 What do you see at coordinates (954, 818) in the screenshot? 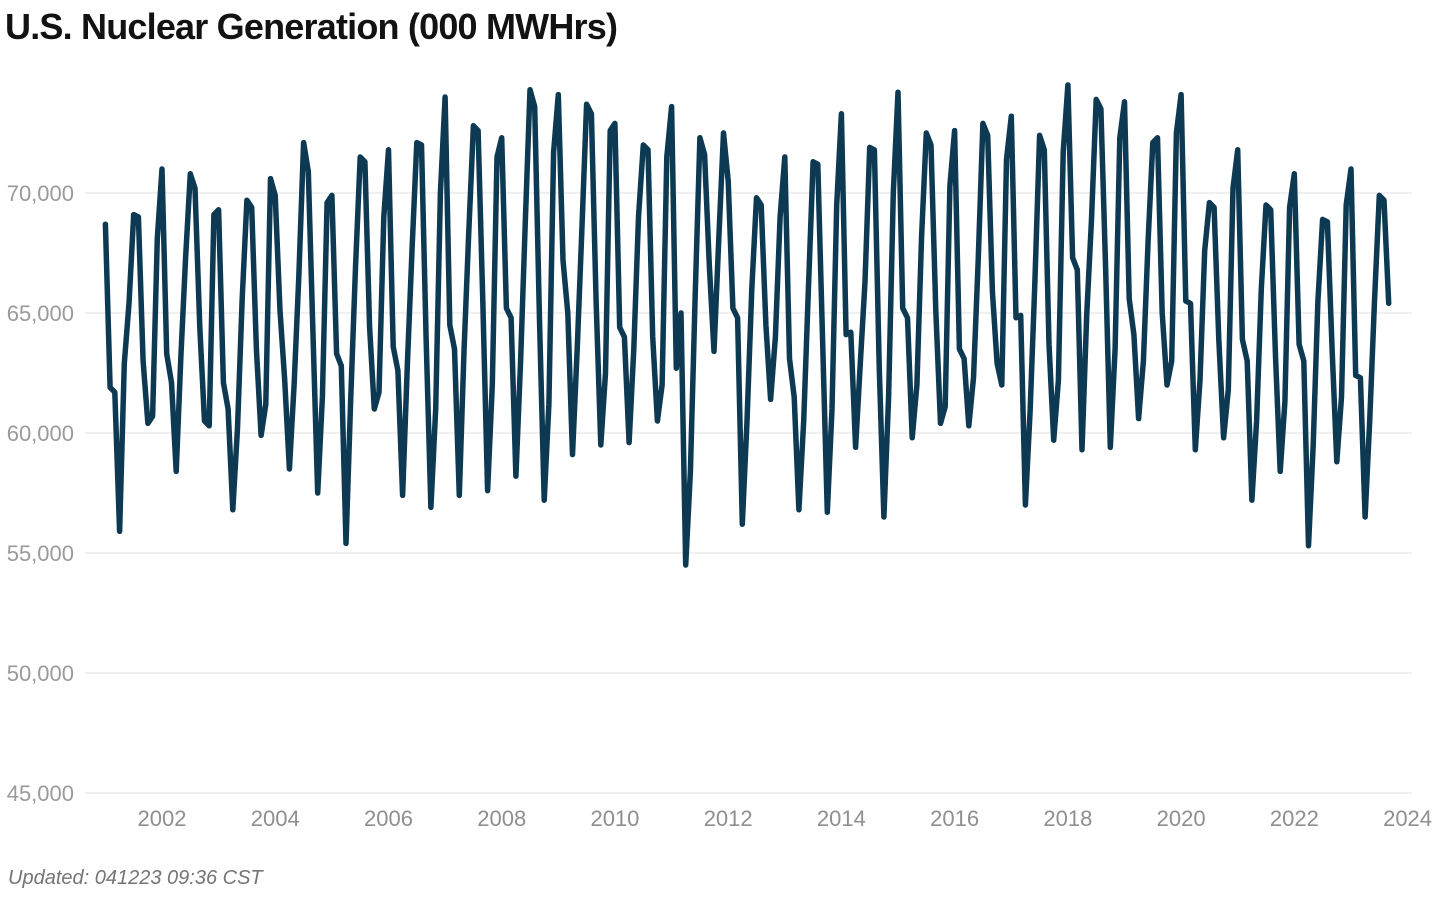
I see `x-axis-tick-label: 2016` at bounding box center [954, 818].